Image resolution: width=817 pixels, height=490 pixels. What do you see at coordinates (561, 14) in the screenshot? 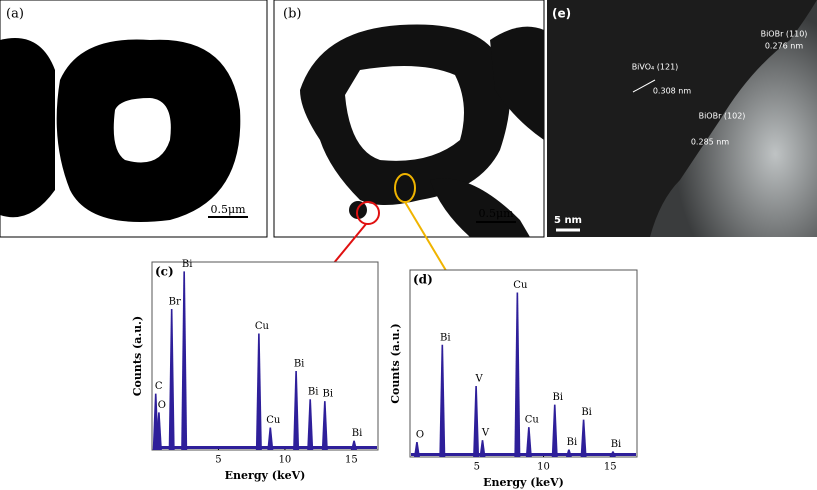
I see `panel-label: (e)` at bounding box center [561, 14].